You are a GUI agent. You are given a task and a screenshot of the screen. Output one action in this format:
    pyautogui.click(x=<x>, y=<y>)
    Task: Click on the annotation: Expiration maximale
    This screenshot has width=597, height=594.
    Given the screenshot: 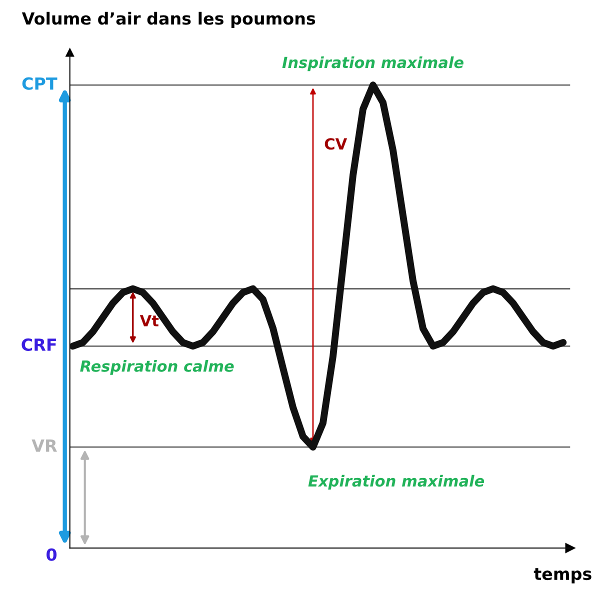 What is the action you would take?
    pyautogui.click(x=396, y=482)
    